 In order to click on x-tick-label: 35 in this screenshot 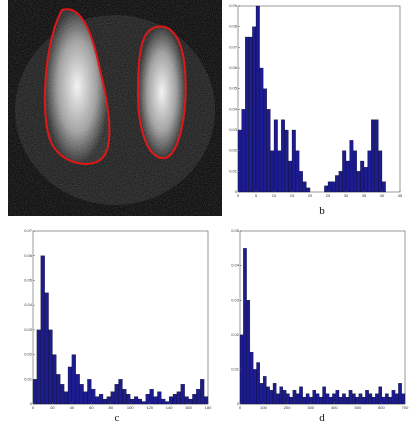, I will do `click(364, 195)`.